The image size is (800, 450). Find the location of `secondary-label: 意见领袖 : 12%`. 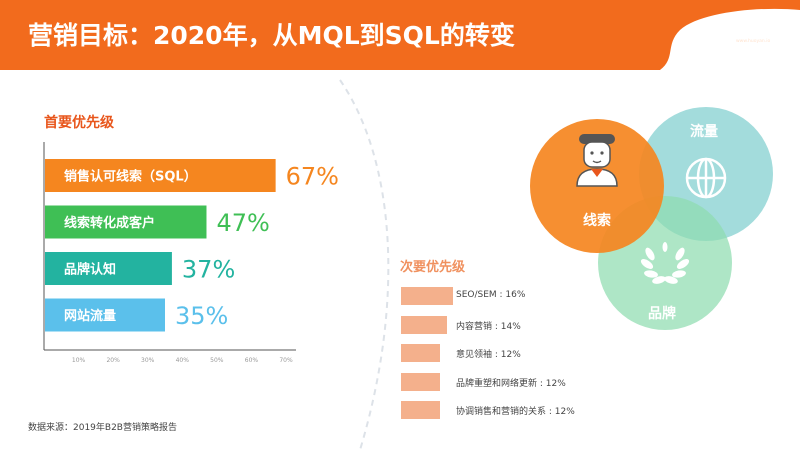

secondary-label: 意见领袖 : 12% is located at coordinates (488, 355).